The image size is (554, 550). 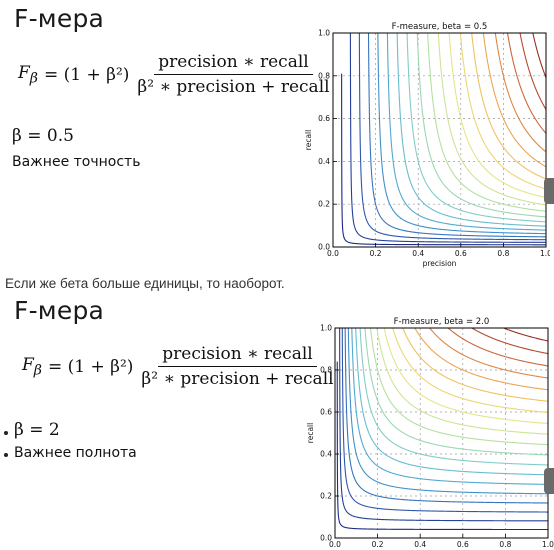 I want to click on x-axis-label: precision, so click(x=440, y=263).